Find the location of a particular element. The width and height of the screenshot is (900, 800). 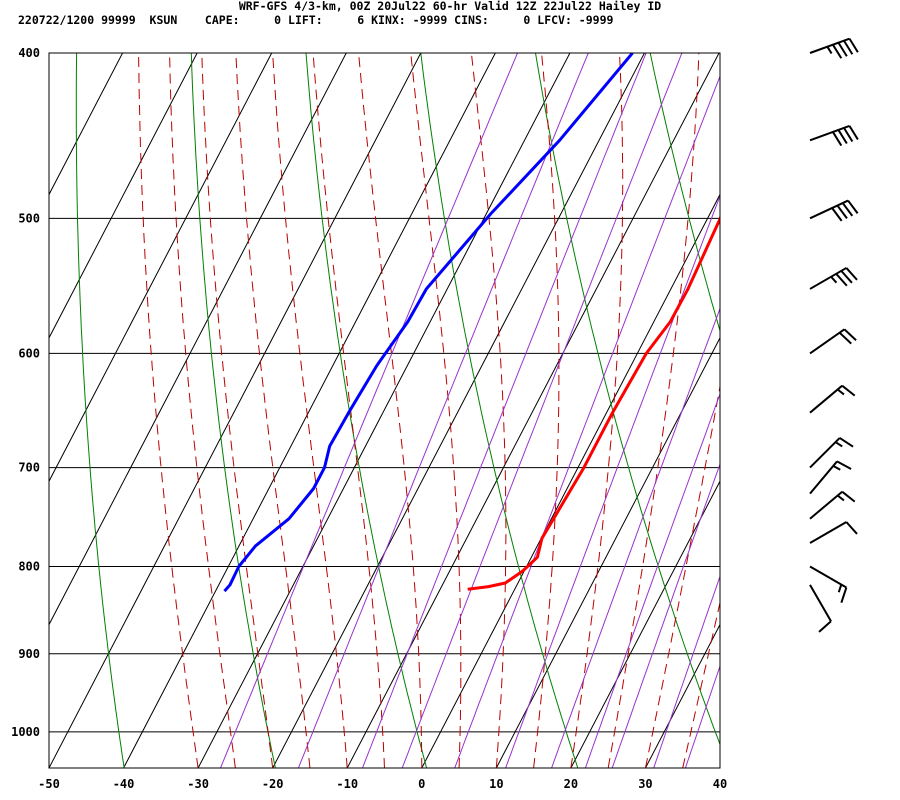

x-tick-label: 30 is located at coordinates (645, 784).